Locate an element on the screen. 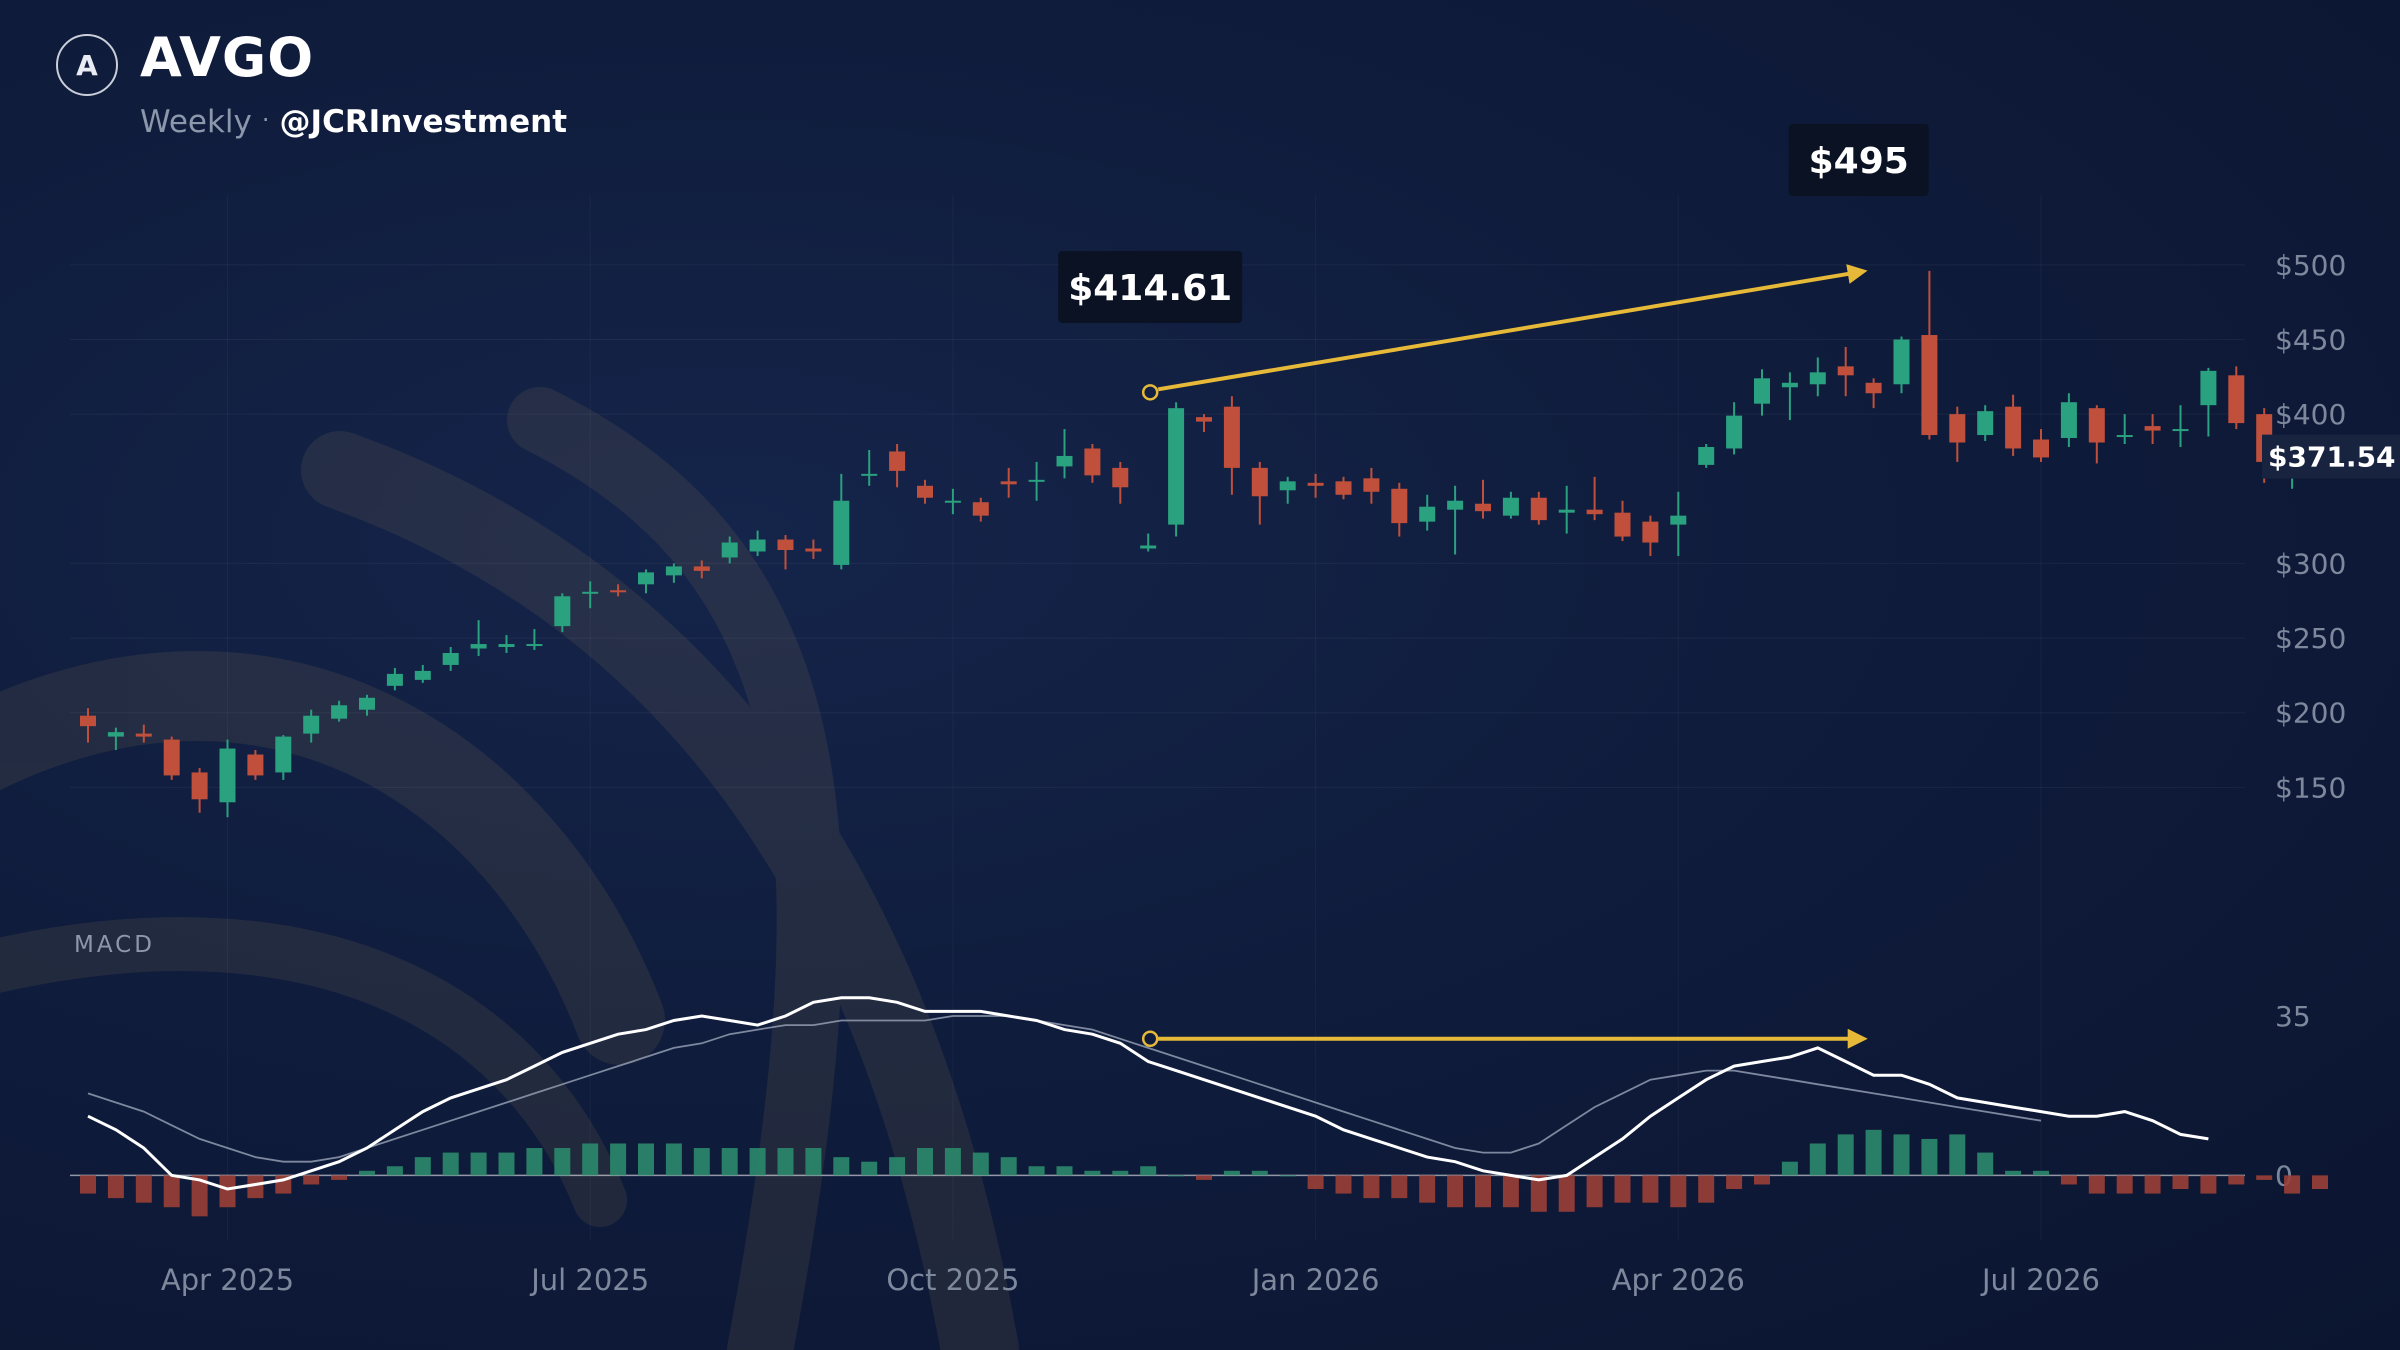 The height and width of the screenshot is (1350, 2400). time-tick-label: Jan 2026 is located at coordinates (1315, 1280).